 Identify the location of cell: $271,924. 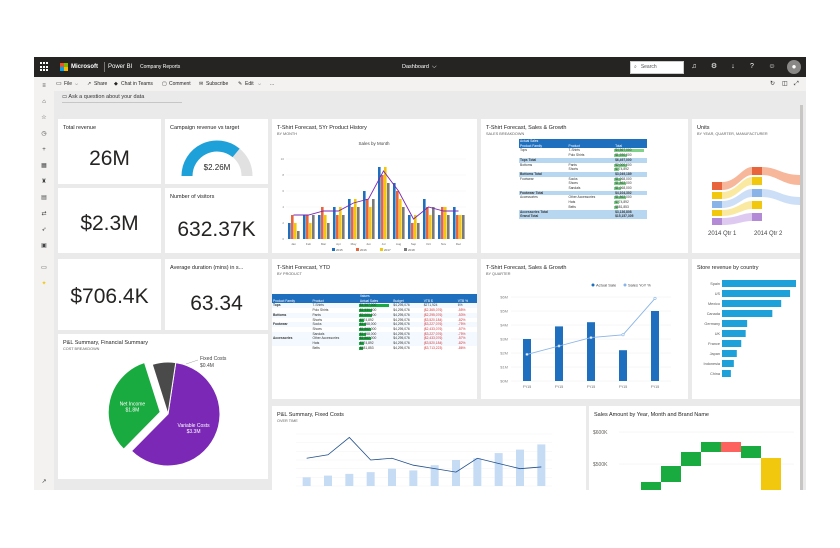
(430, 305).